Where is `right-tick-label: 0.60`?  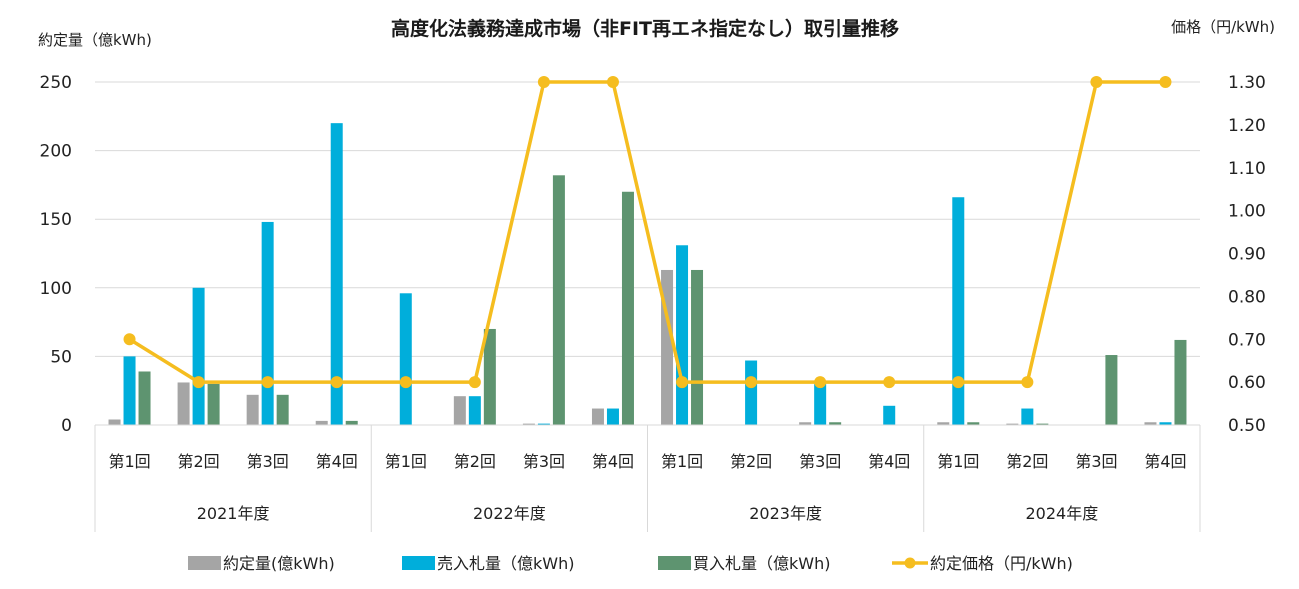
right-tick-label: 0.60 is located at coordinates (1247, 383).